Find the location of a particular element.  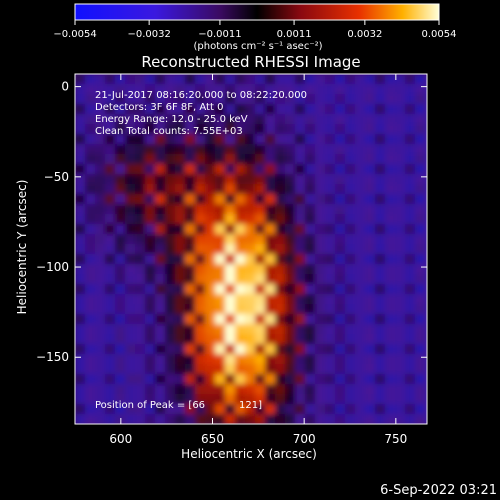

footer-timestamp: 6-Sep-2022 03:21 is located at coordinates (438, 490).